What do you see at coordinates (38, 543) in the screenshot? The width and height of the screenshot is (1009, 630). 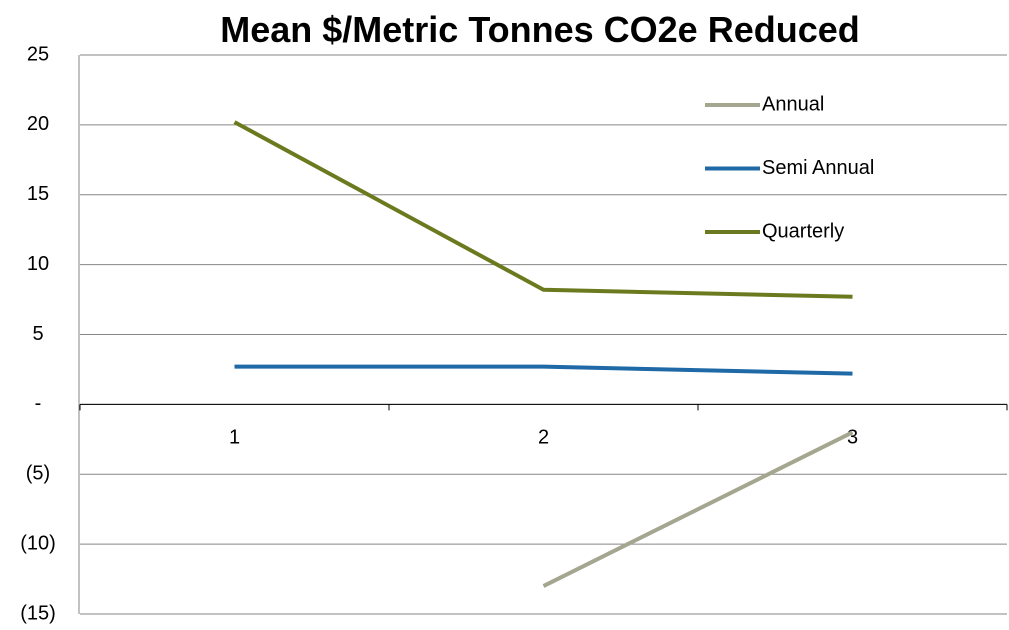 I see `y-tick-label: (10)` at bounding box center [38, 543].